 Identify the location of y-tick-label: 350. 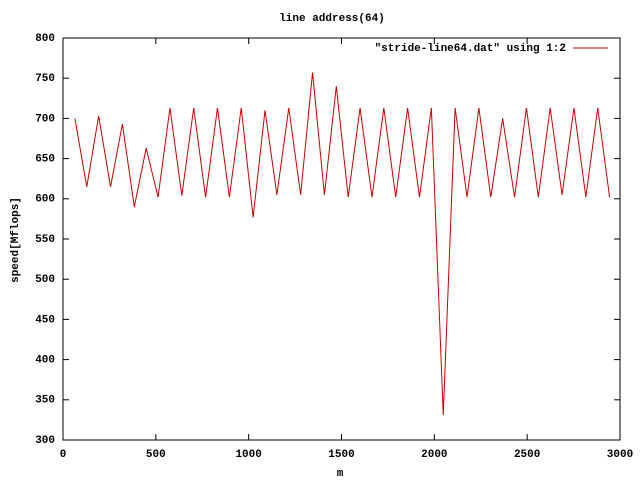
(45, 401).